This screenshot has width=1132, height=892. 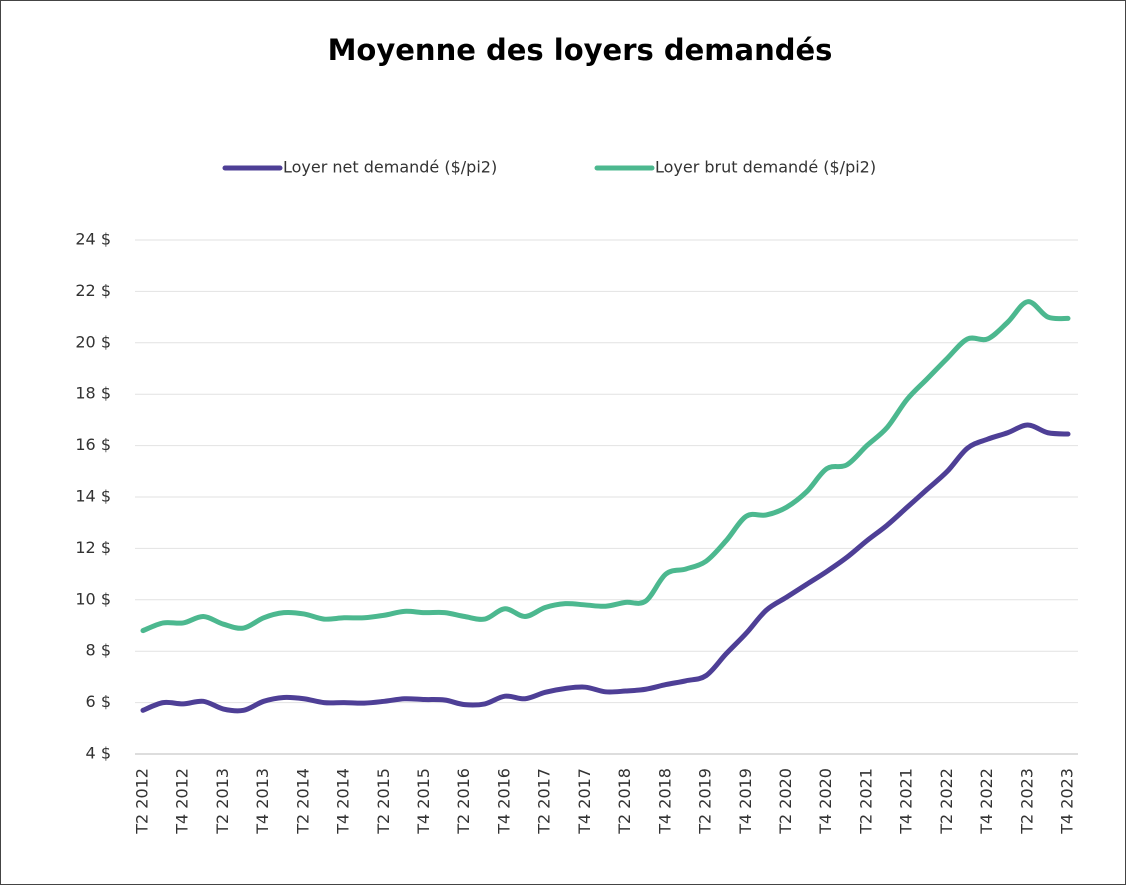 I want to click on x-tick-label: T2 2021, so click(x=865, y=801).